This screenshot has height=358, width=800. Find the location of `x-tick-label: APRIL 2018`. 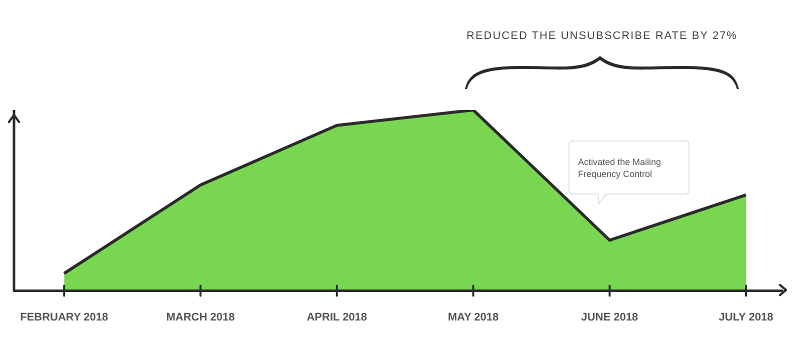

x-tick-label: APRIL 2018 is located at coordinates (337, 317).